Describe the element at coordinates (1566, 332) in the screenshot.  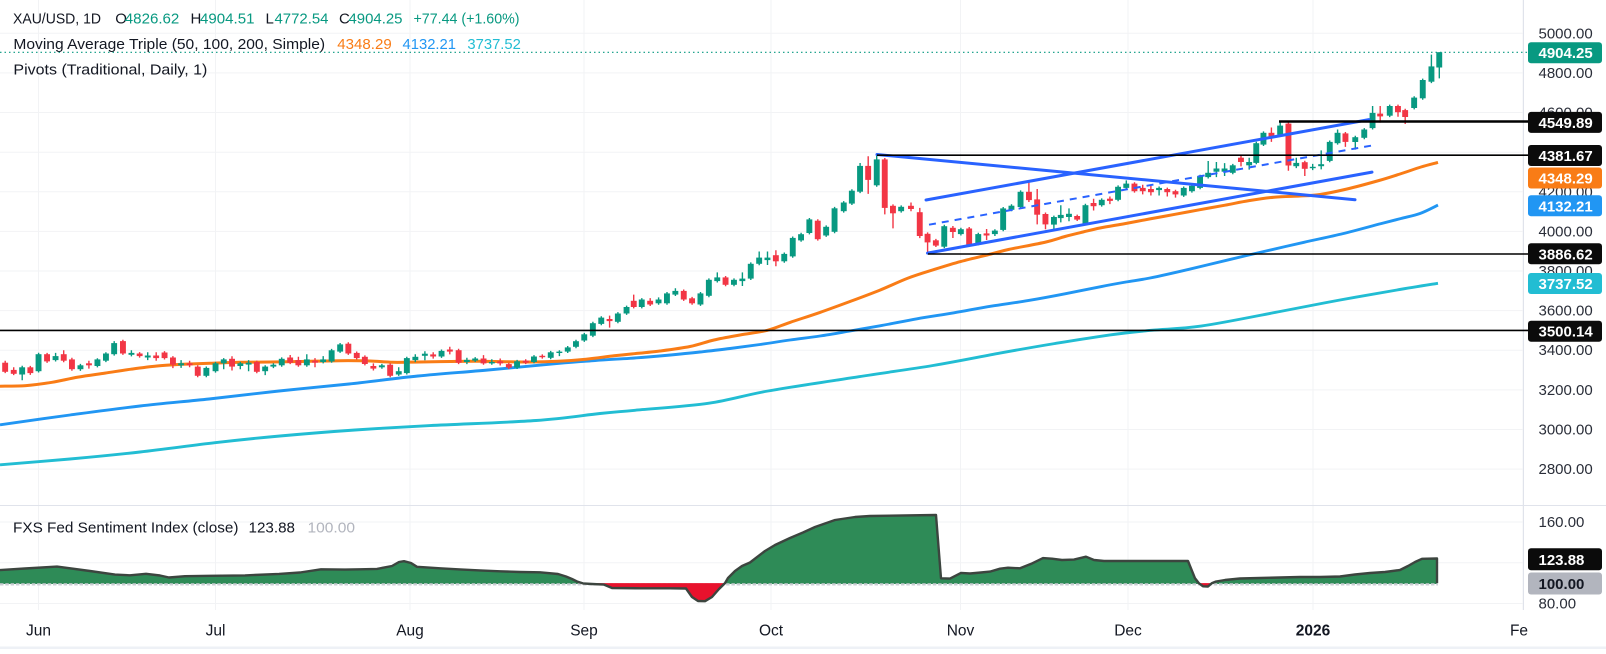
I see `svg-text: 3500.14` at that location.